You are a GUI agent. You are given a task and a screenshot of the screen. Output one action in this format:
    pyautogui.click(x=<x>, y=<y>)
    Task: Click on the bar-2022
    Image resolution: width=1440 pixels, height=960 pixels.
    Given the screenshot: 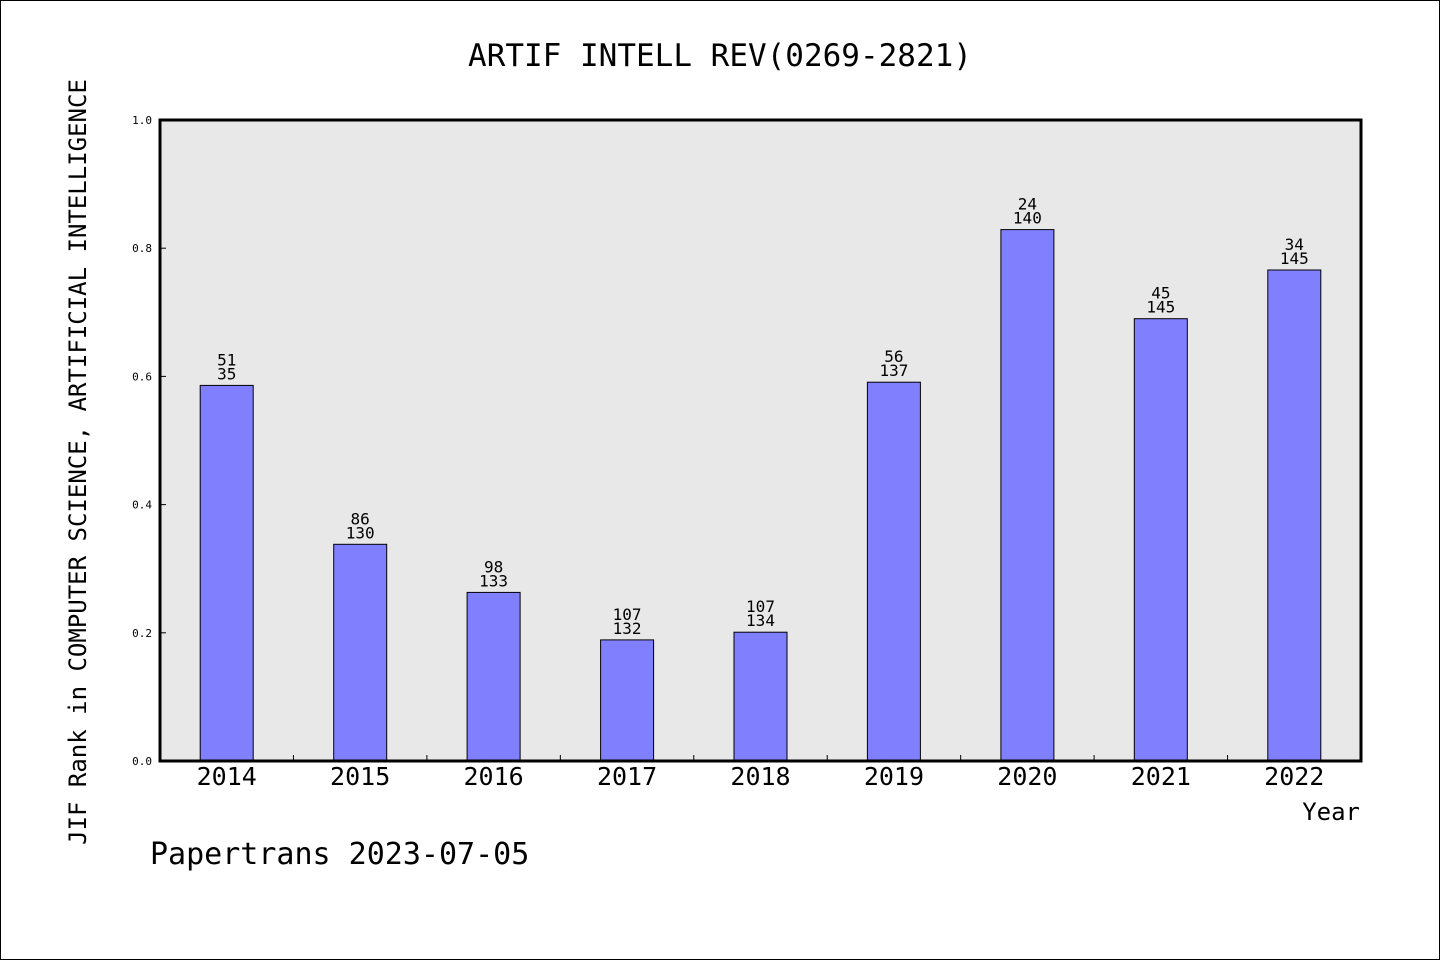 What is the action you would take?
    pyautogui.click(x=1294, y=515)
    